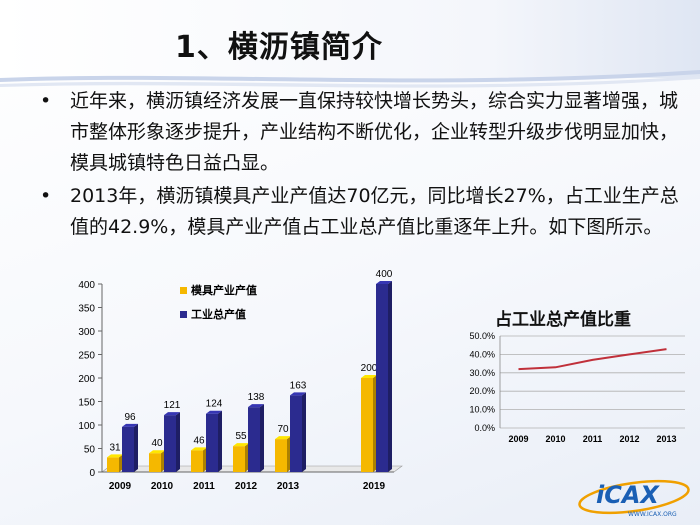 The height and width of the screenshot is (525, 700). I want to click on bar-value-label: 96, so click(130, 417).